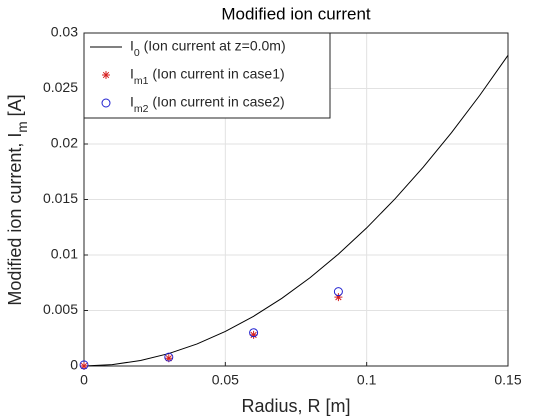 Image resolution: width=560 pixels, height=420 pixels. Describe the element at coordinates (507, 380) in the screenshot. I see `x-tick-label: 0.15` at that location.